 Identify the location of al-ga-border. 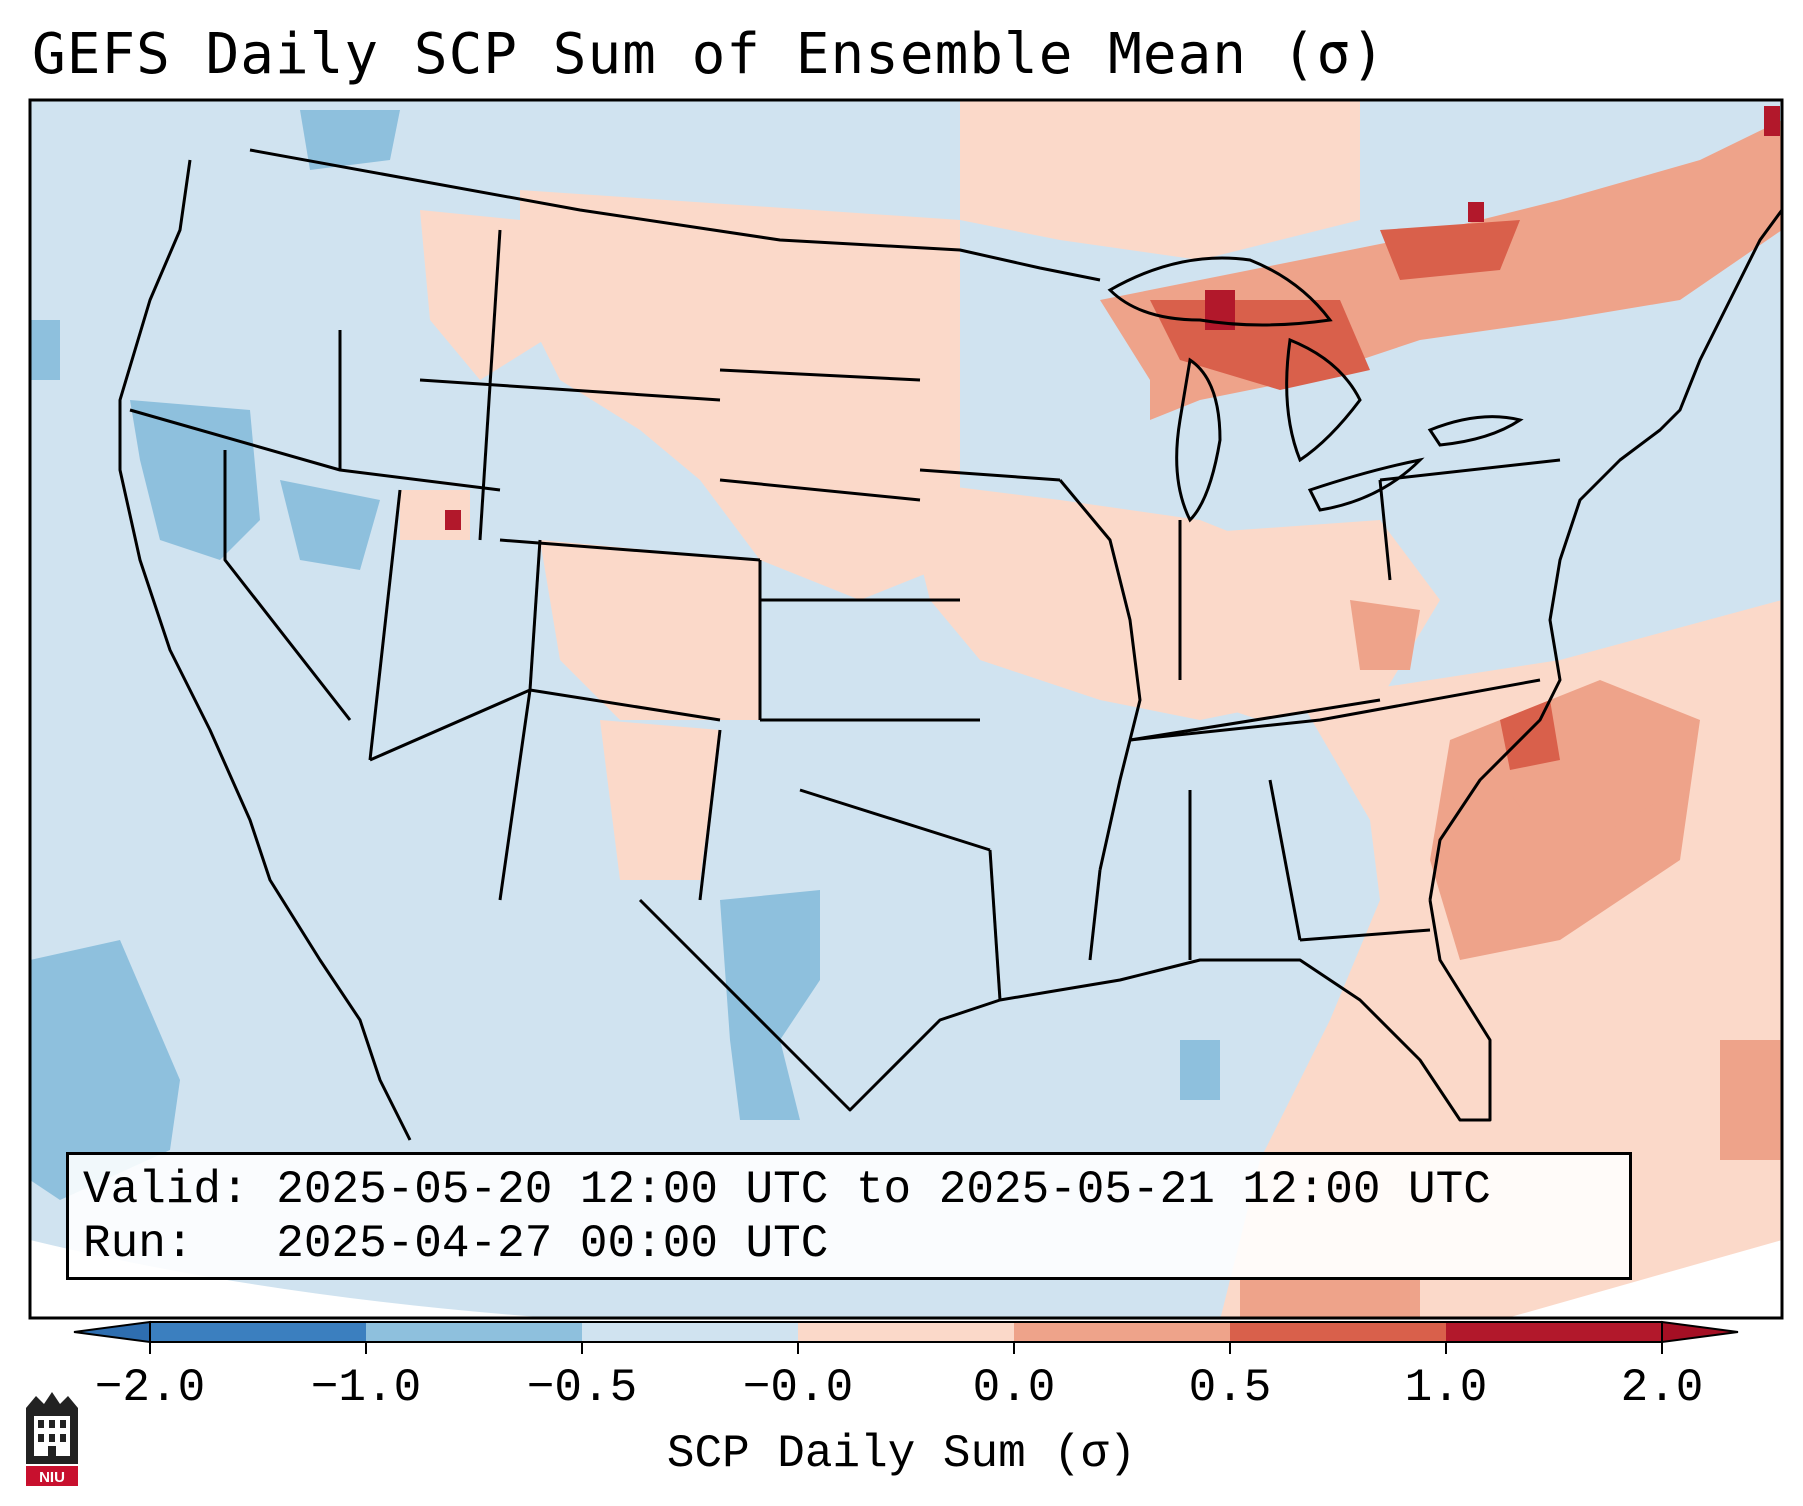
(1285, 860).